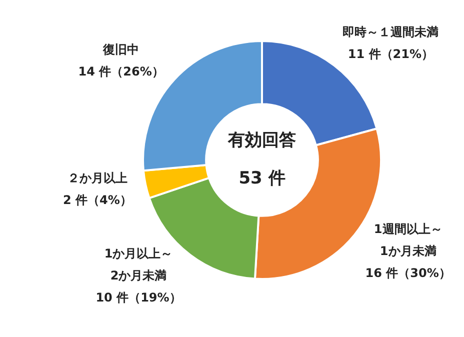 This screenshot has width=464, height=337. I want to click on data-label: 14 件（26%）, so click(121, 71).